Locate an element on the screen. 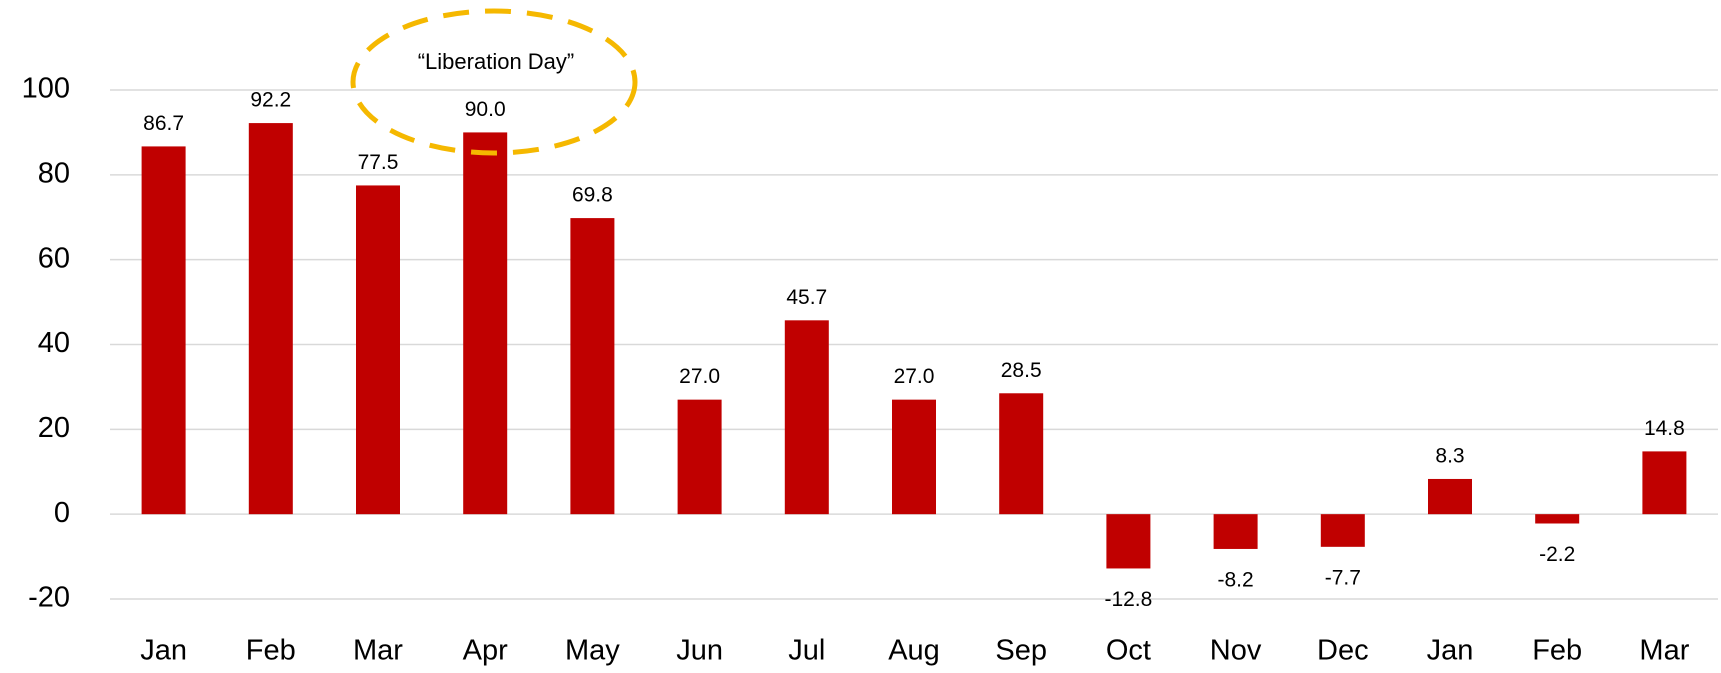  y-tick-label: 100 is located at coordinates (46, 89).